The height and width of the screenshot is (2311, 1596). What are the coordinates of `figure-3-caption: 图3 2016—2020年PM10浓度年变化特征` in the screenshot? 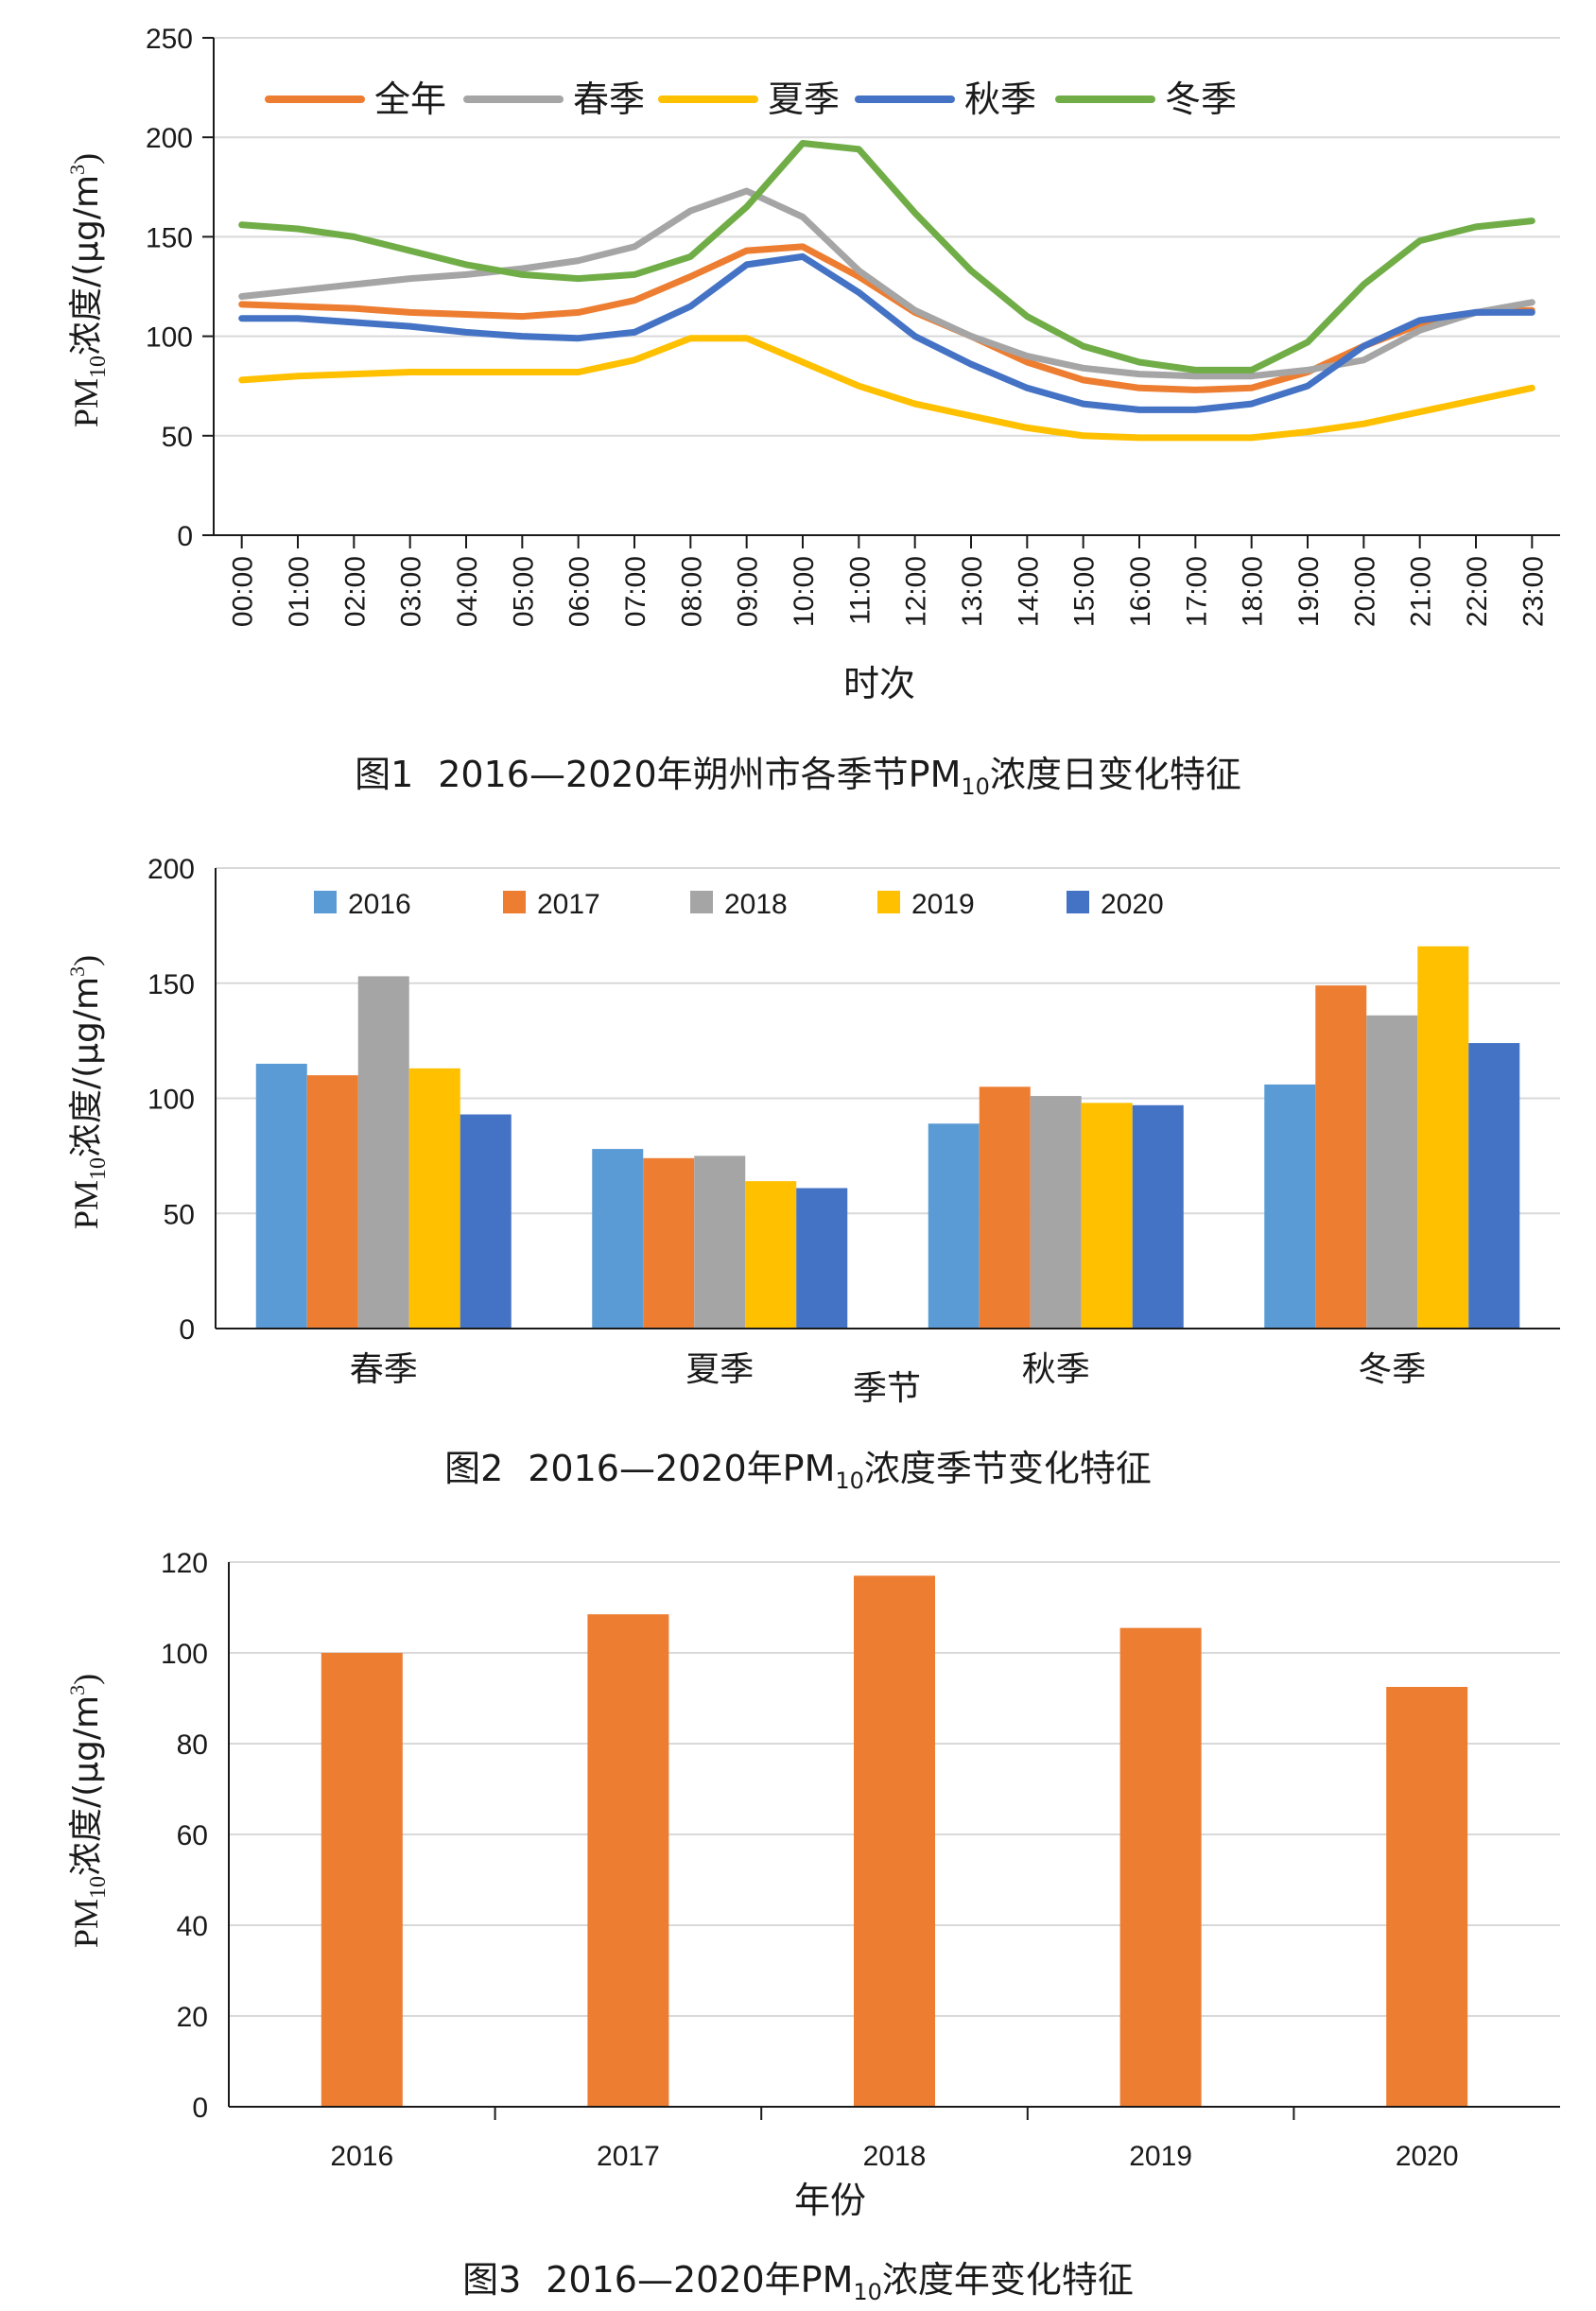 It's located at (798, 2282).